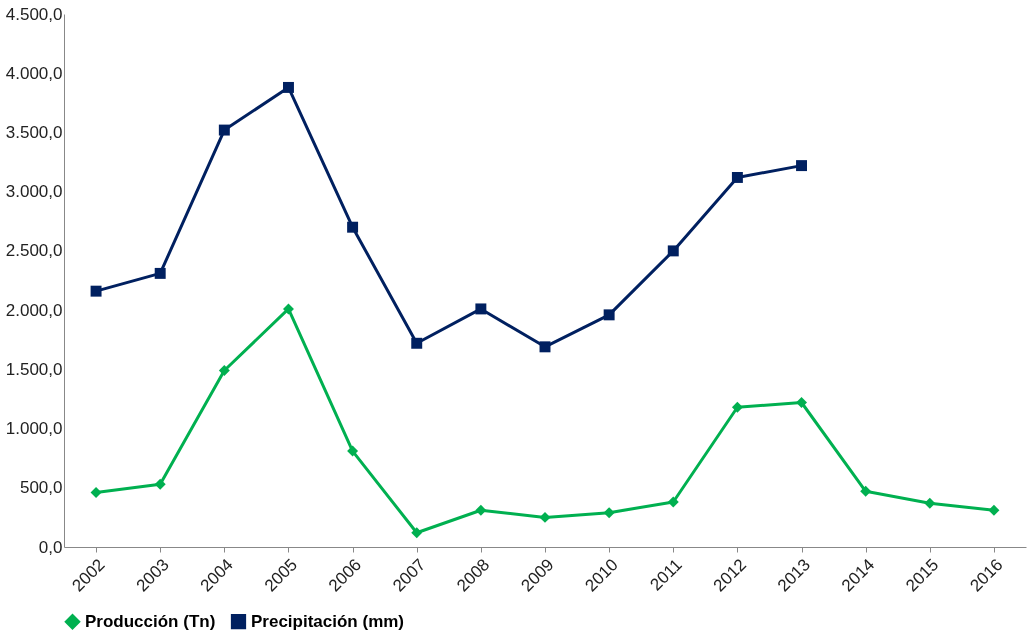  I want to click on y-tick-label: 0,0, so click(50, 547).